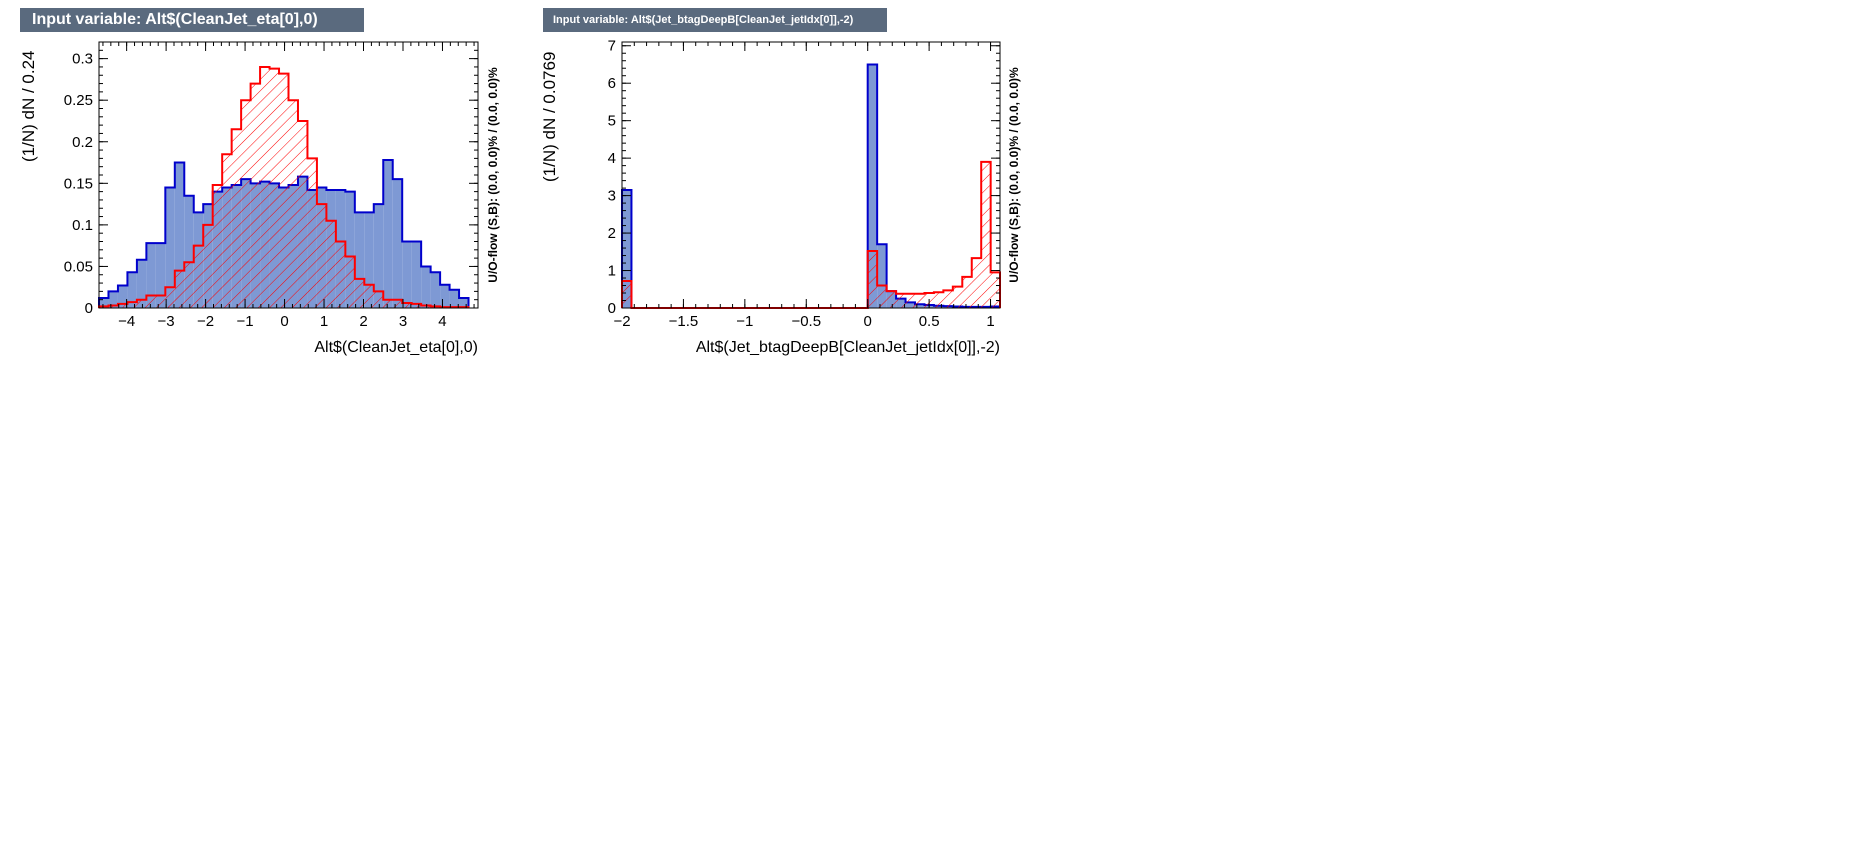 The image size is (1851, 866). Describe the element at coordinates (612, 196) in the screenshot. I see `y-tick-label: 3` at that location.